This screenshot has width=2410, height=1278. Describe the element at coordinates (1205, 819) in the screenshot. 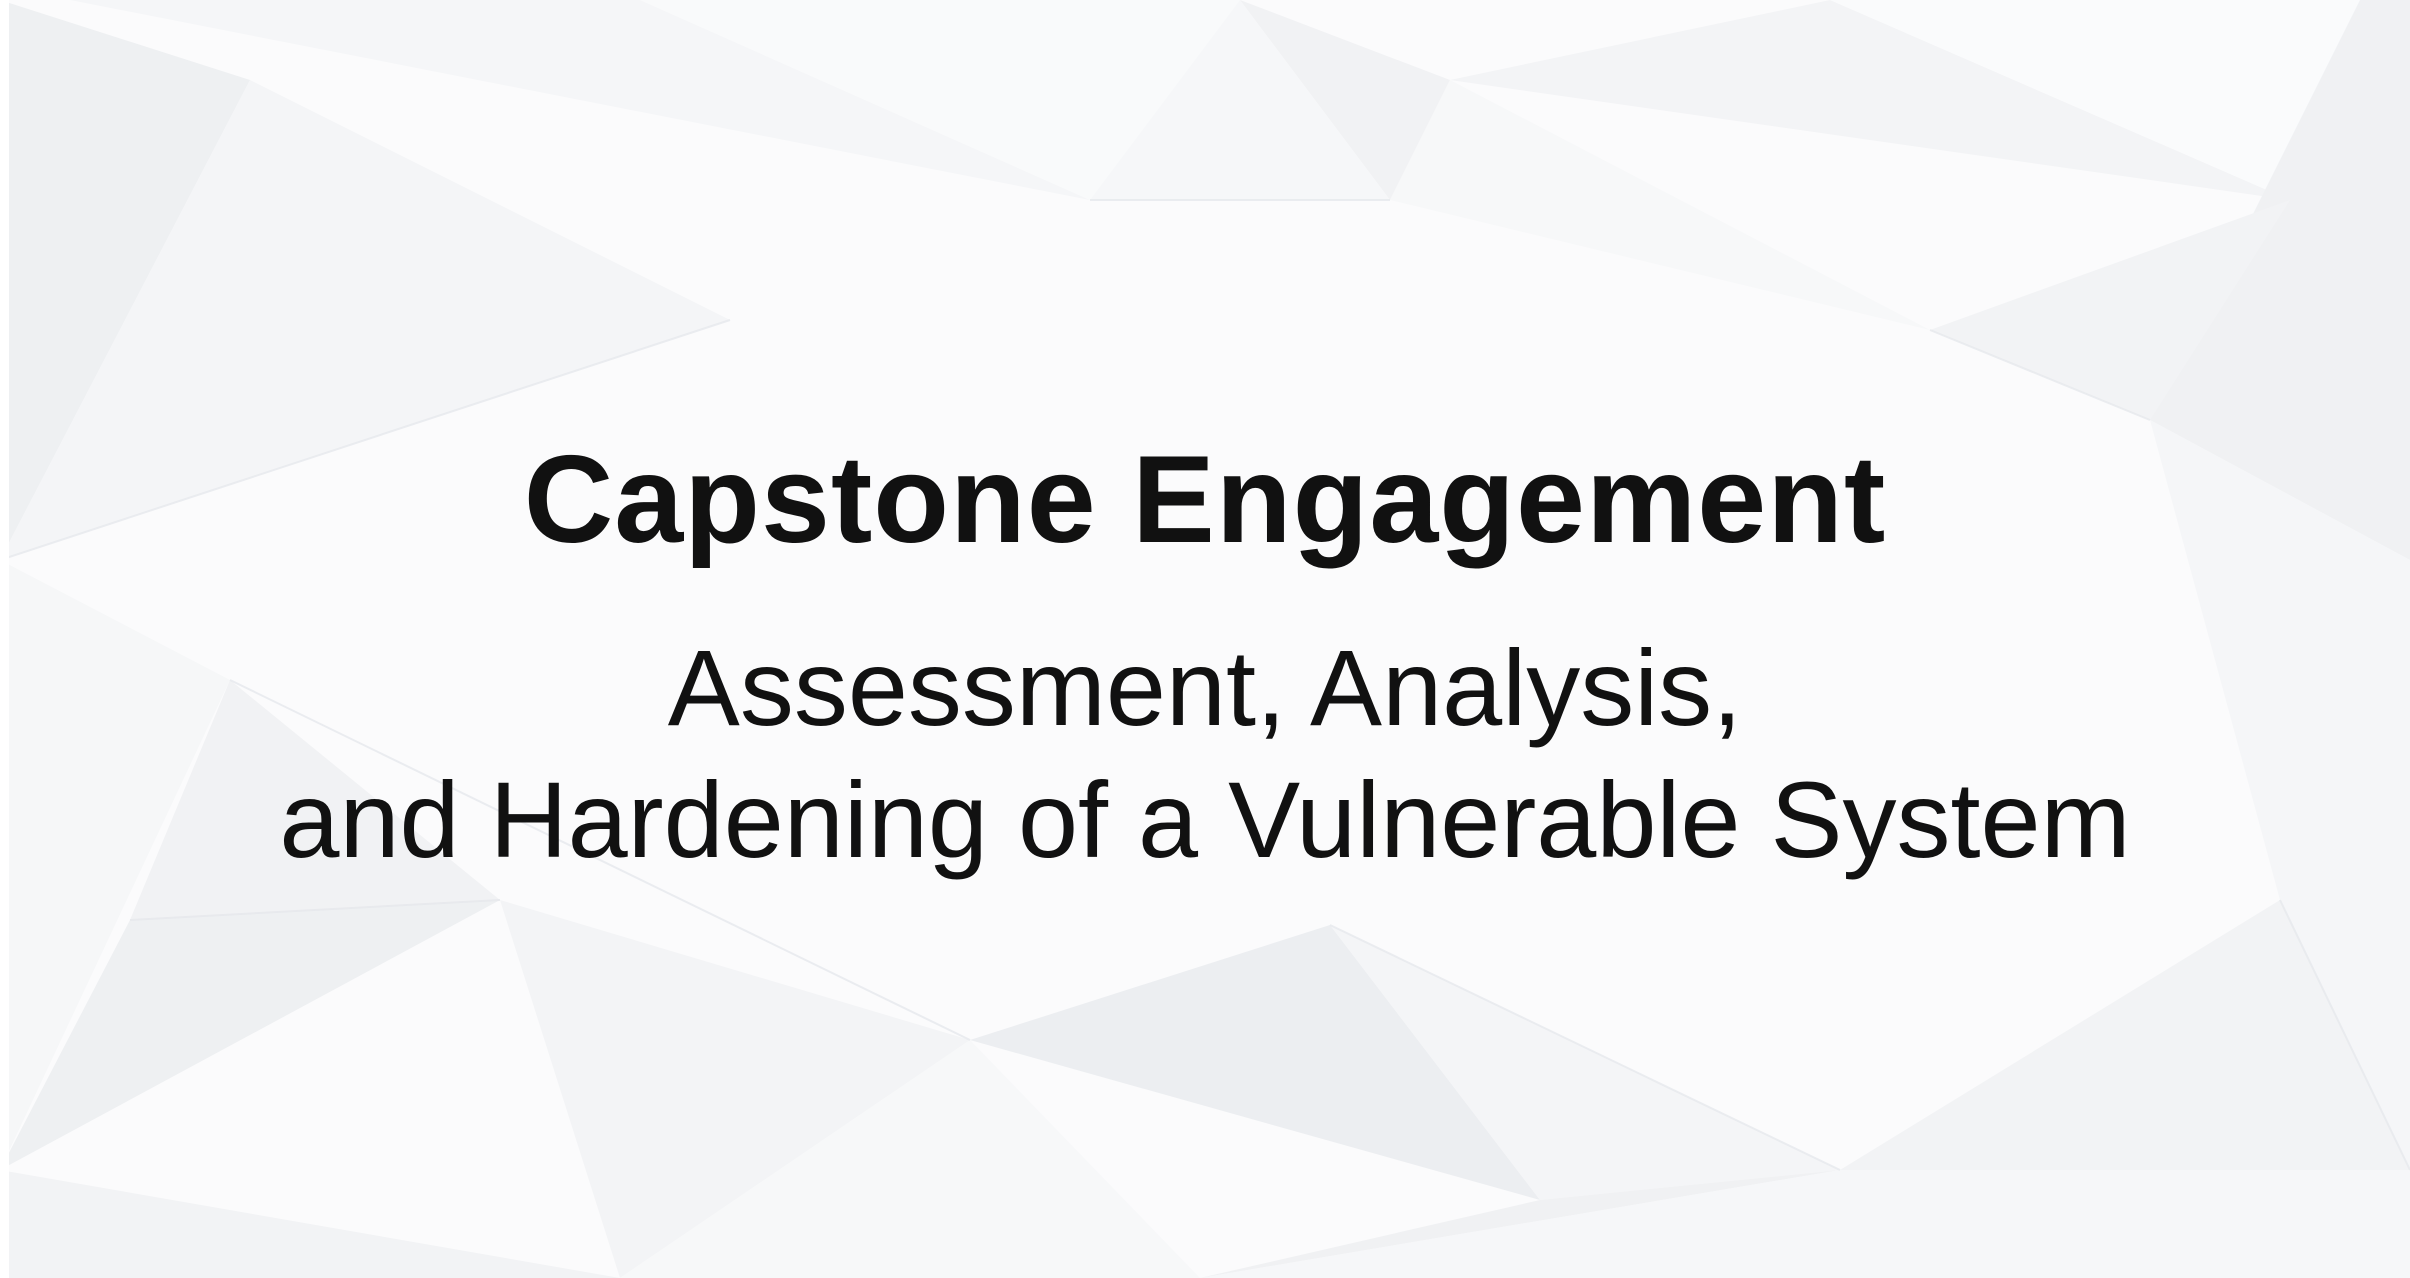

I see `subtitle-line-2: and Hardening of a Vulnerable System` at that location.